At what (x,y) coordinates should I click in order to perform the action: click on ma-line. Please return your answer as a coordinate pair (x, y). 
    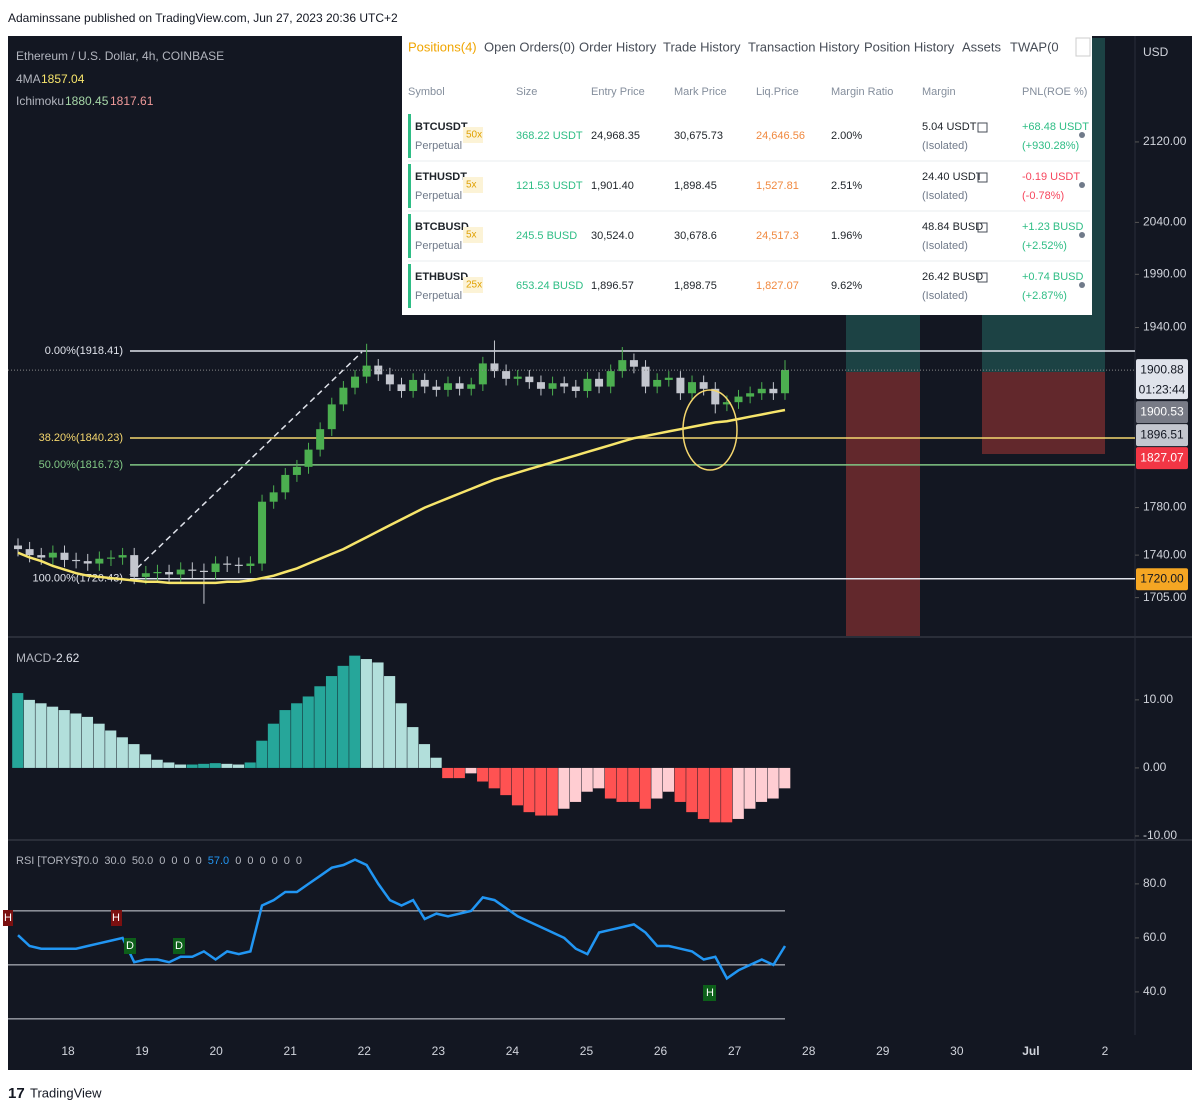
    Looking at the image, I should click on (401, 496).